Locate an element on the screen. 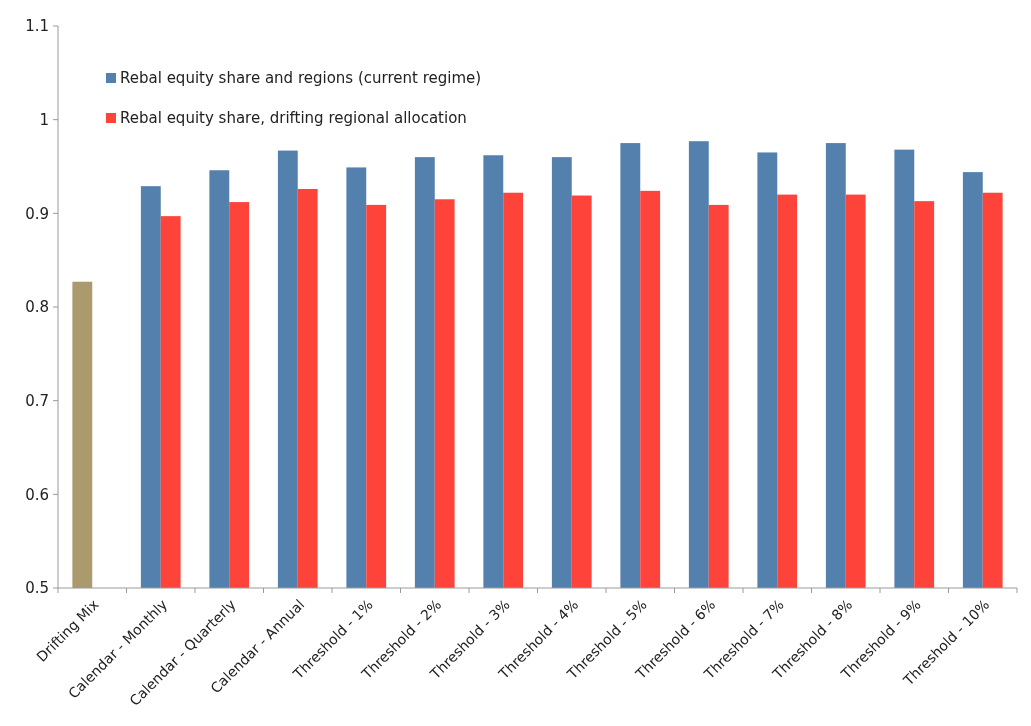  y-tick-label: 0.6 is located at coordinates (37, 494).